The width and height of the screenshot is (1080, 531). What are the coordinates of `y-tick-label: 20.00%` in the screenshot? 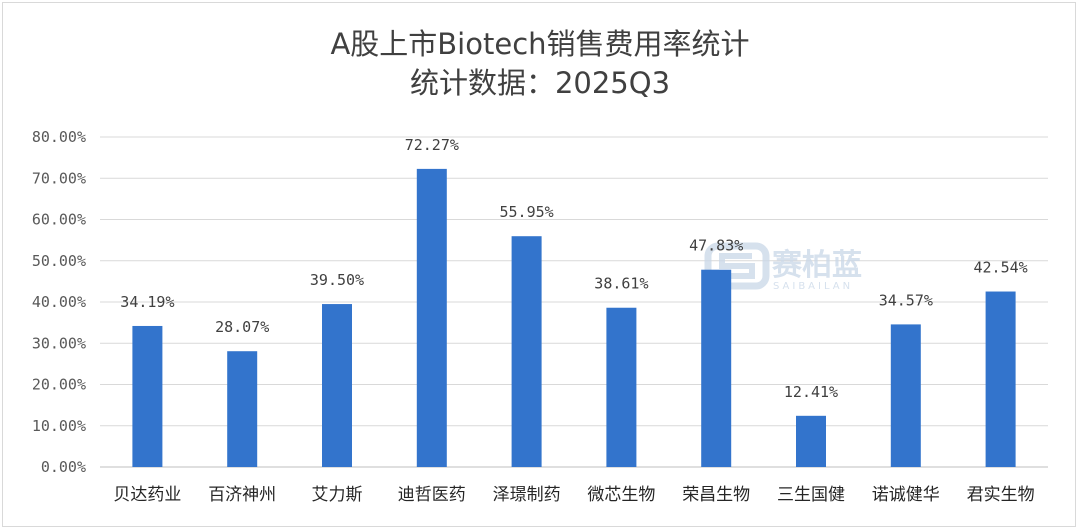 It's located at (59, 385).